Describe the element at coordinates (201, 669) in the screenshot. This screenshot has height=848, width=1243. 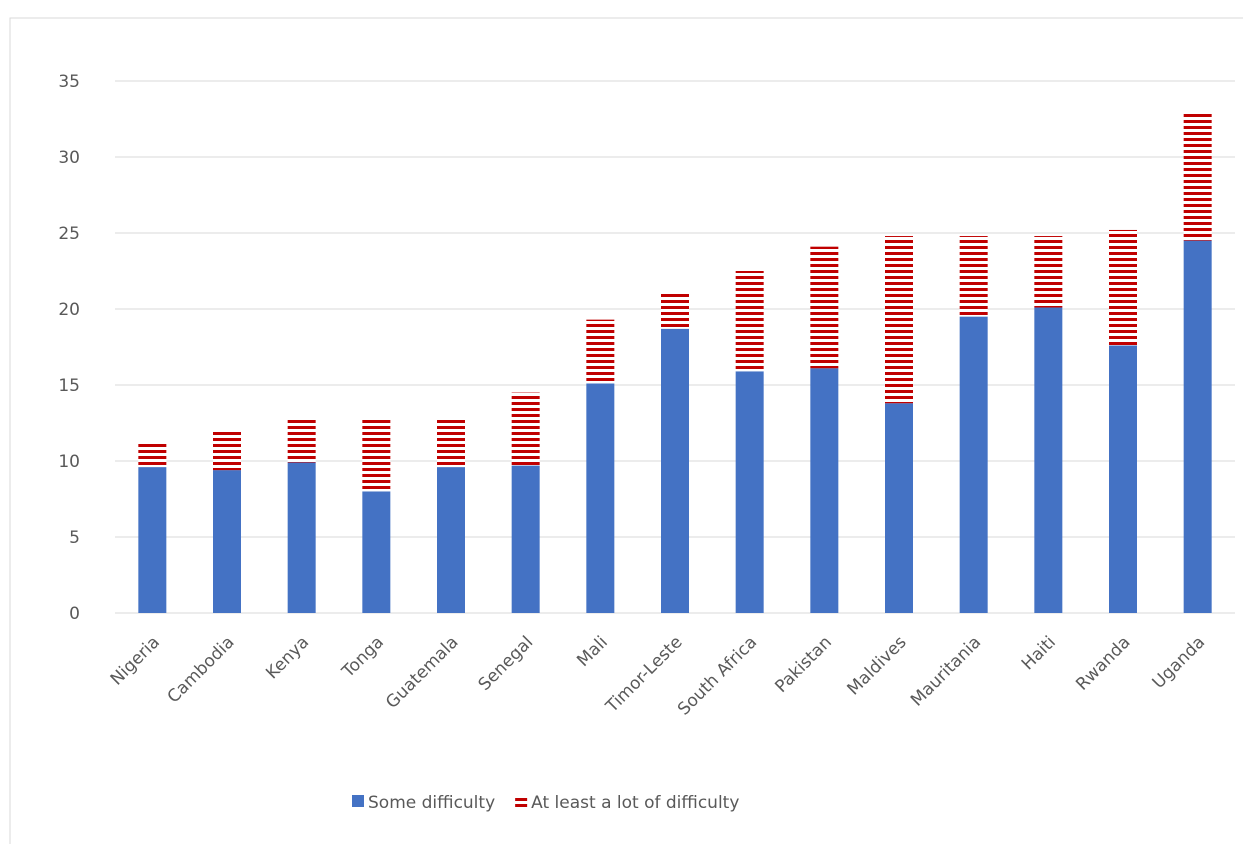
I see `x-tick-label: Cambodia` at that location.